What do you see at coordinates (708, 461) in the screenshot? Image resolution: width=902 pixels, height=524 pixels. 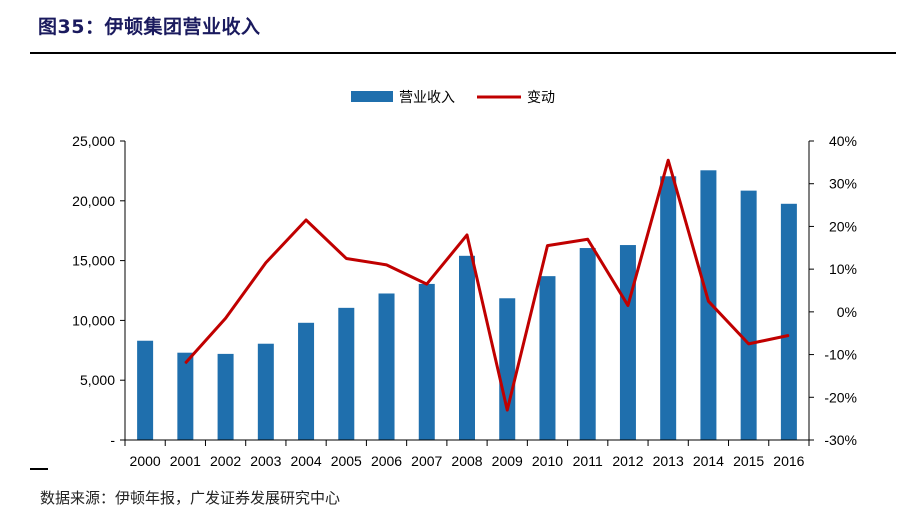 I see `x-tick-label-2014: 2014` at bounding box center [708, 461].